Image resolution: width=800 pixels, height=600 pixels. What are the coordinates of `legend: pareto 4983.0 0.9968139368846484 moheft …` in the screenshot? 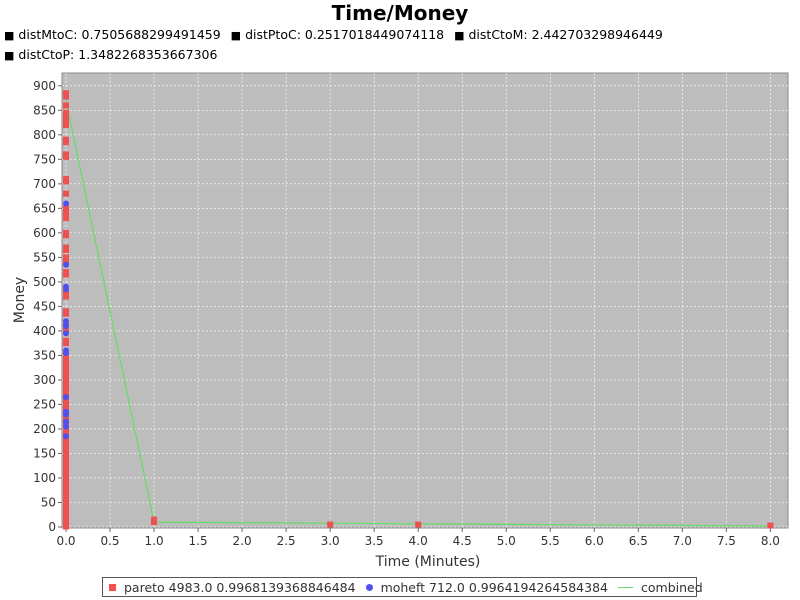 It's located at (402, 587).